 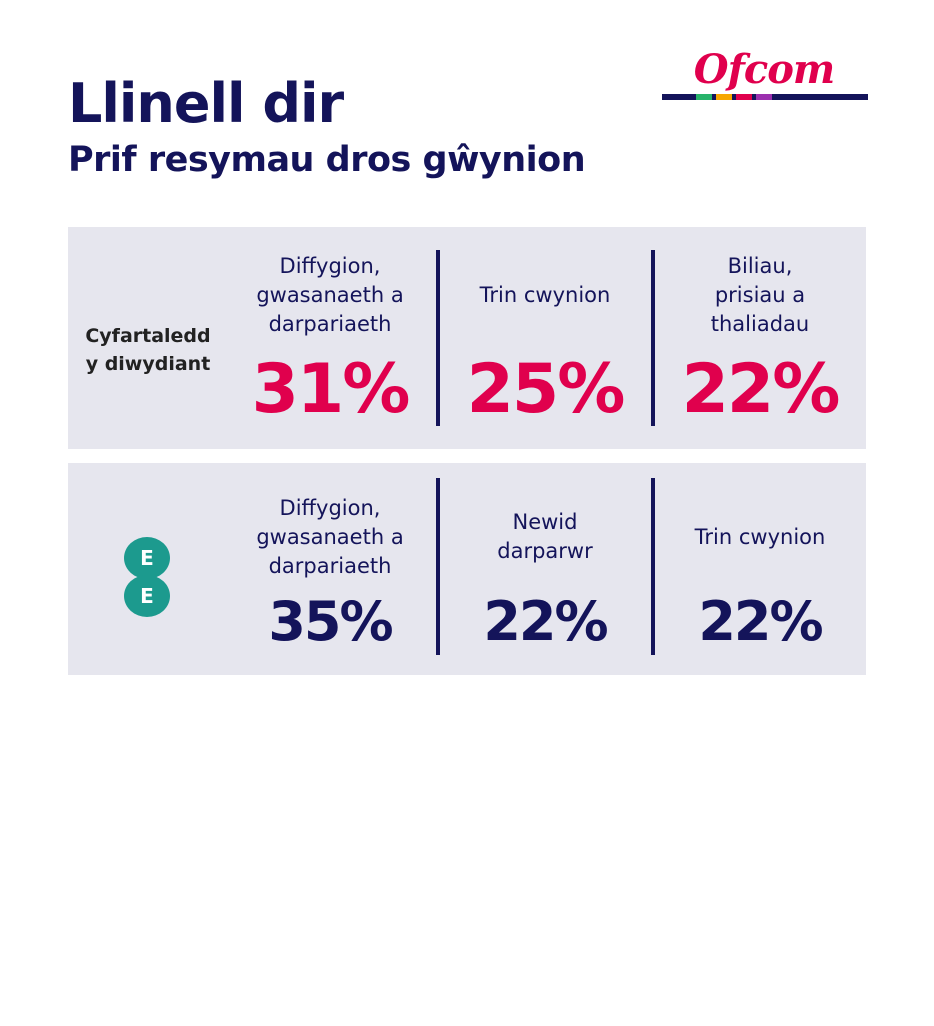 I want to click on title: Llinell dir, so click(x=206, y=103).